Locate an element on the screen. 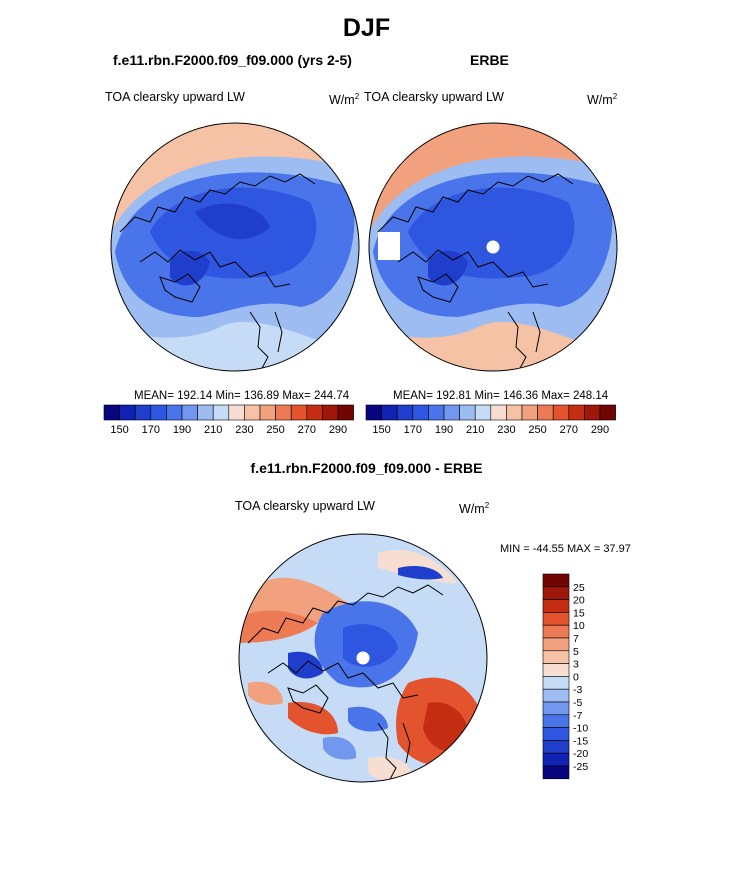  colorbar-model: 150 170 190 210 230 250 270 290 is located at coordinates (228, 420).